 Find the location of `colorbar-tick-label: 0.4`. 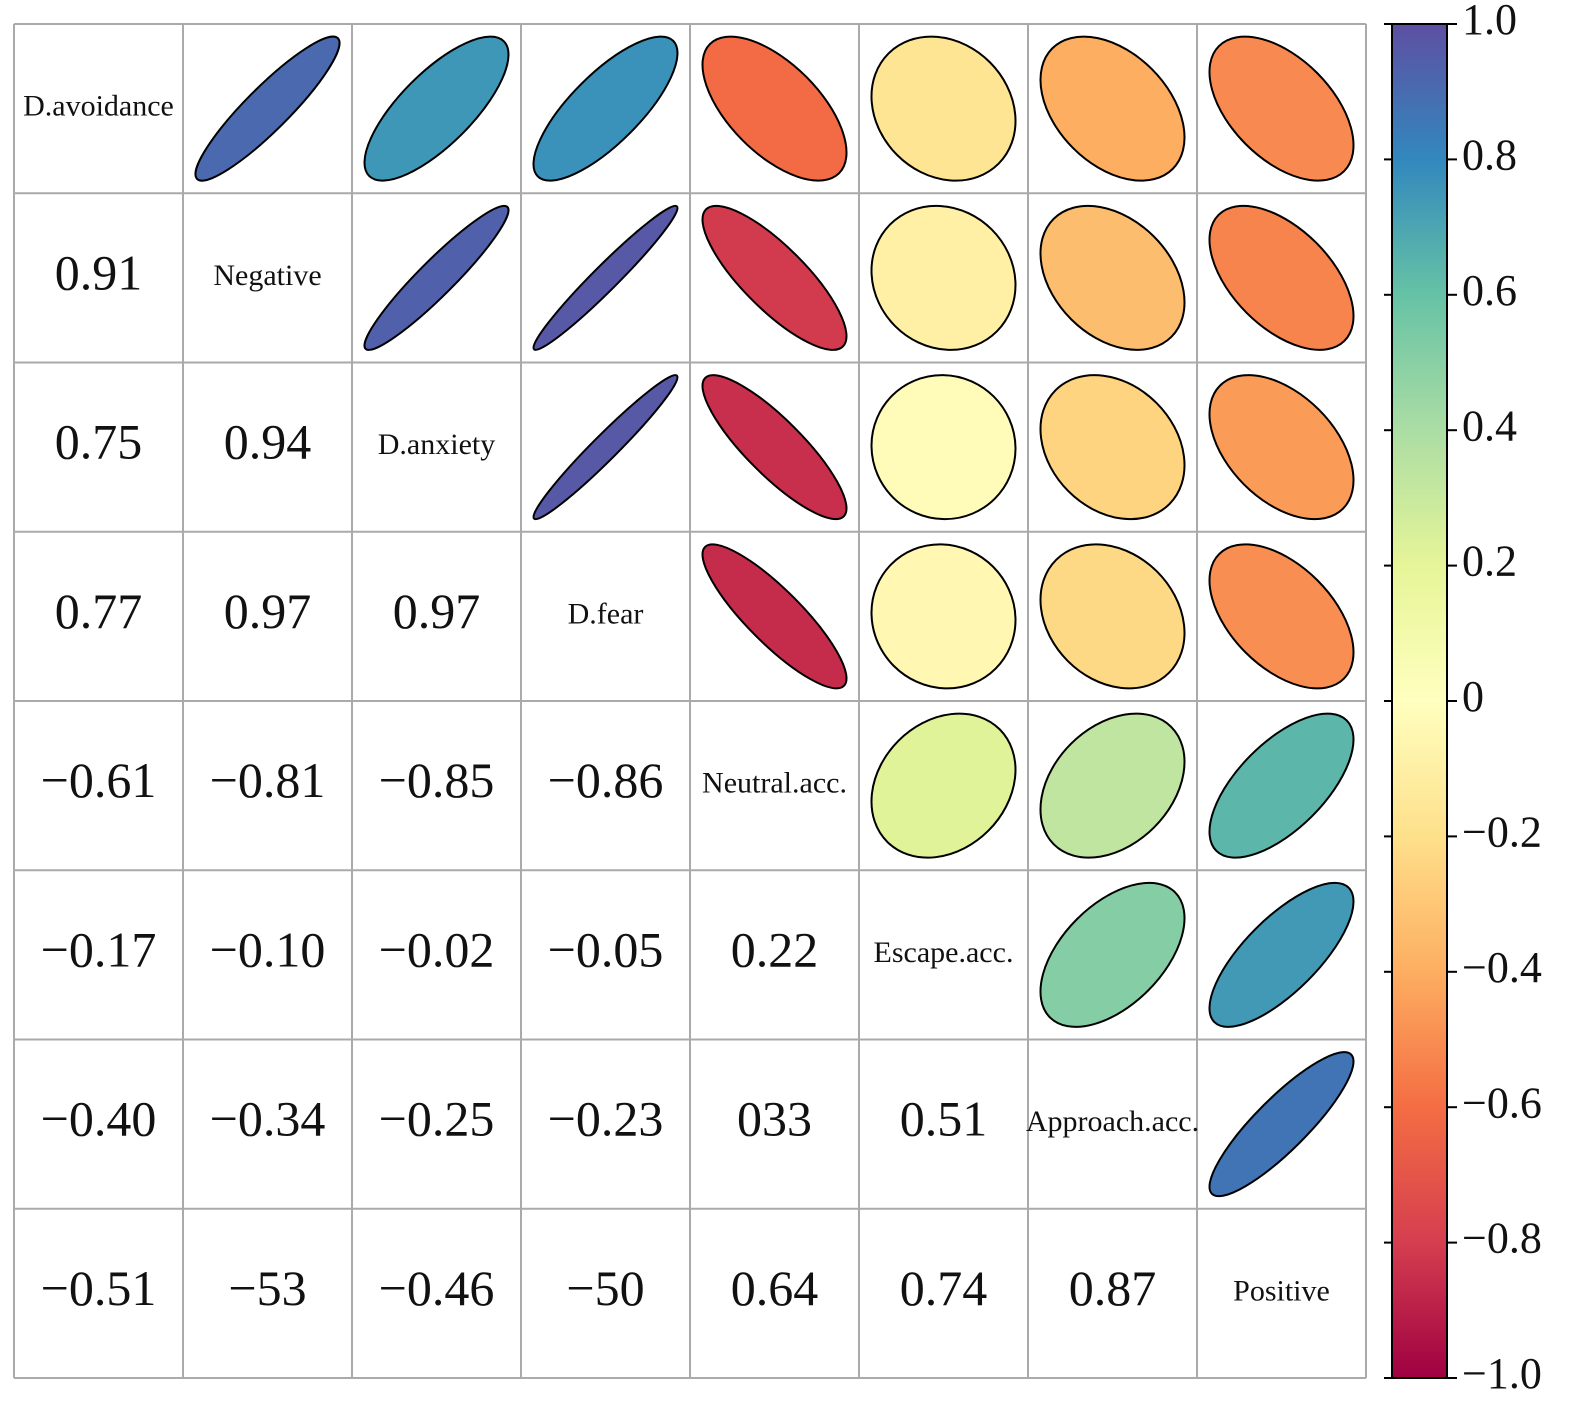

colorbar-tick-label: 0.4 is located at coordinates (1489, 425).